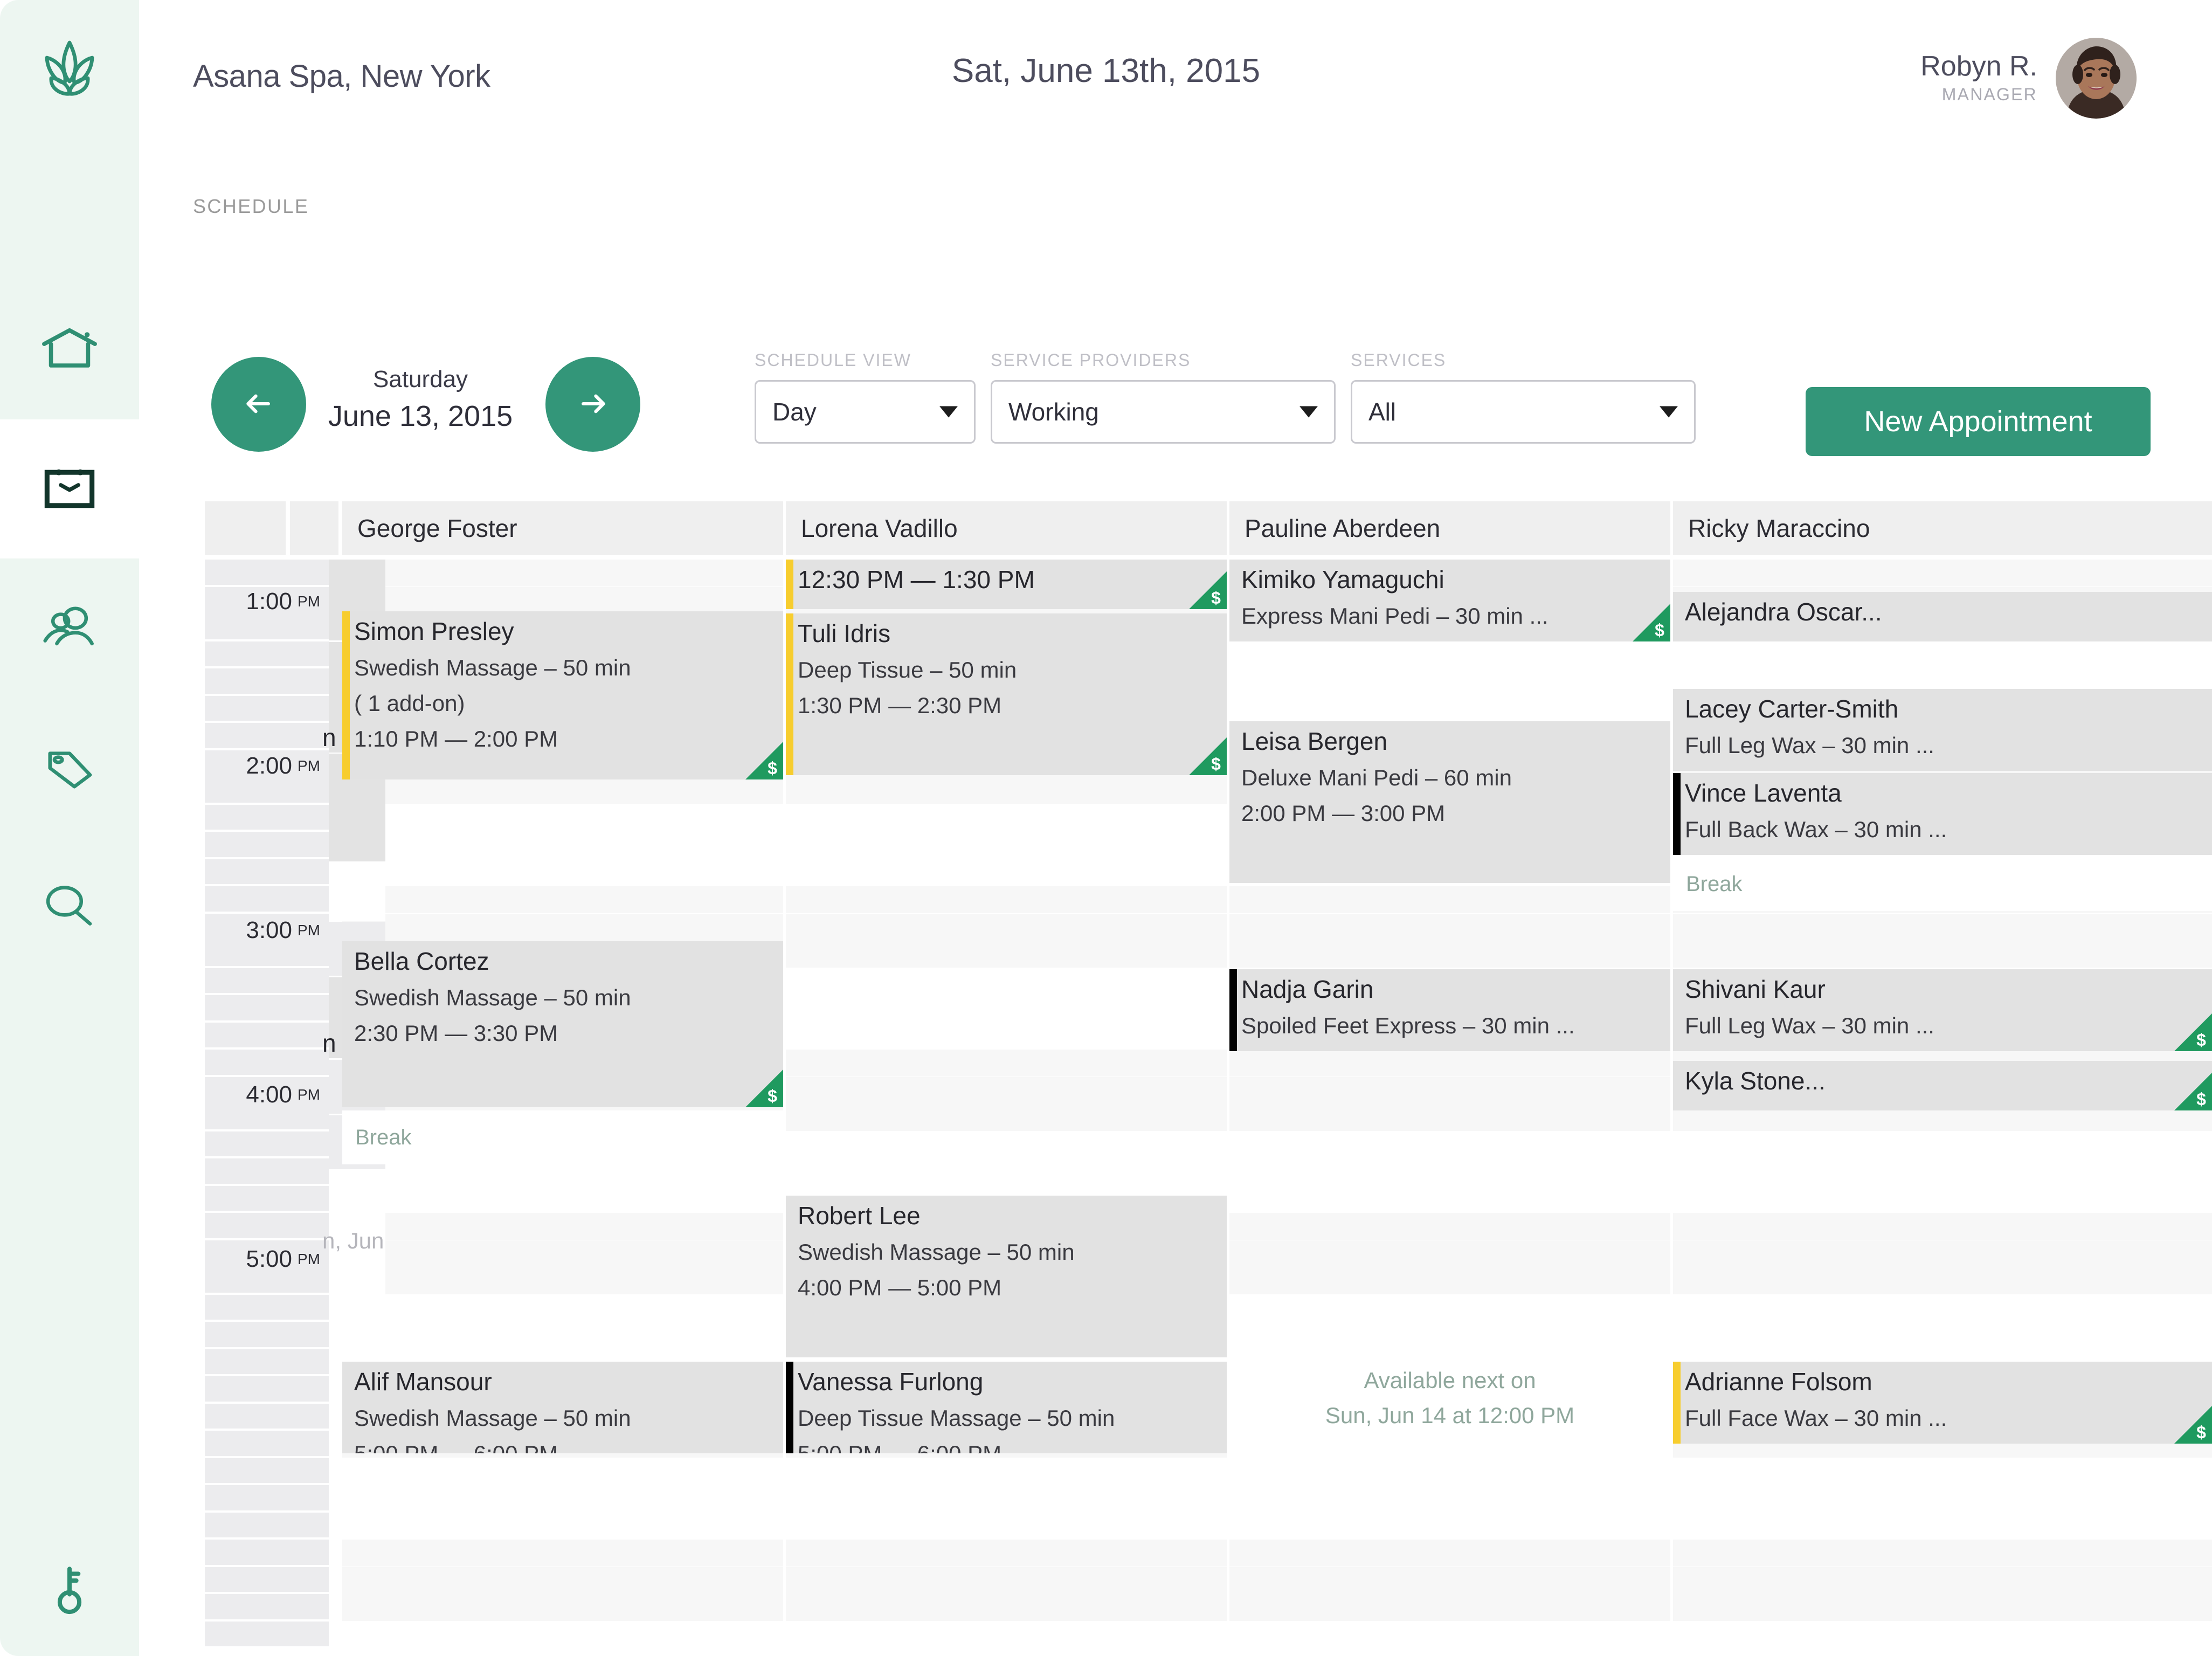  Describe the element at coordinates (69, 767) in the screenshot. I see `sidebar-item-products` at that location.